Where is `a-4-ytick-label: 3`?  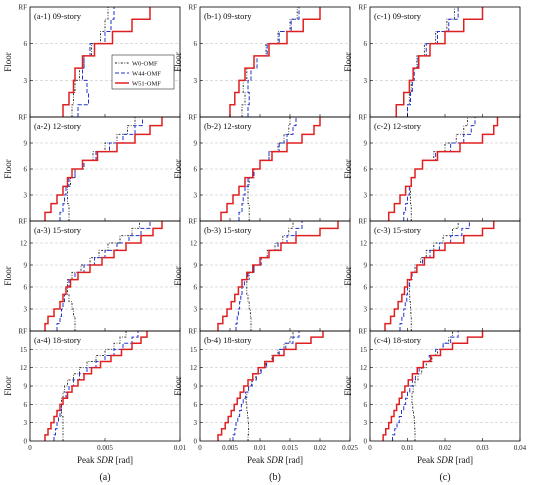 a-4-ytick-label: 3 is located at coordinates (26, 423).